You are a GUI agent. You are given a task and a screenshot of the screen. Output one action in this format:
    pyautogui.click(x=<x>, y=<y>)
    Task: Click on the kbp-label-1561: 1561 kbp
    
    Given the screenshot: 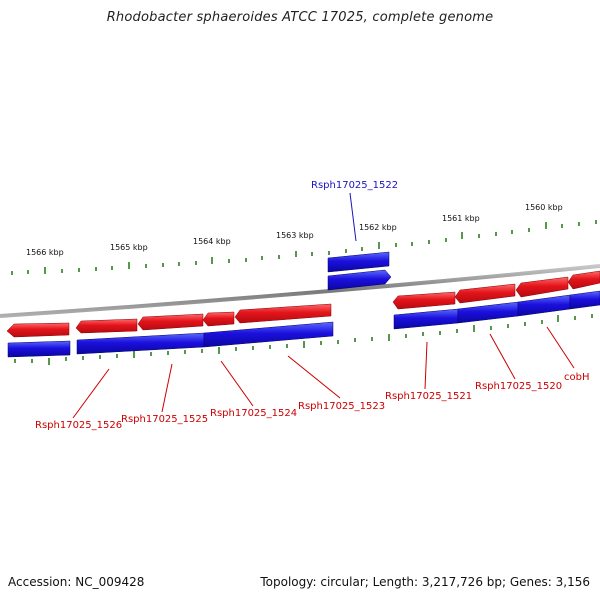 What is the action you would take?
    pyautogui.click(x=461, y=218)
    